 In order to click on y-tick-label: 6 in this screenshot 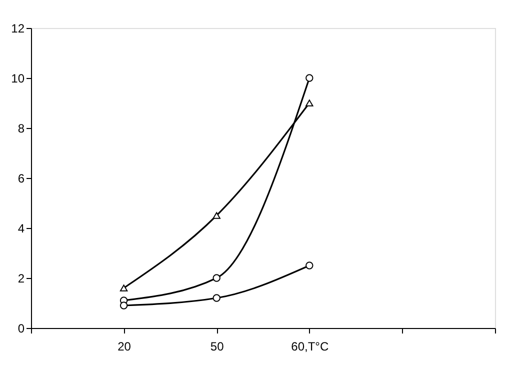, I will do `click(21, 179)`.